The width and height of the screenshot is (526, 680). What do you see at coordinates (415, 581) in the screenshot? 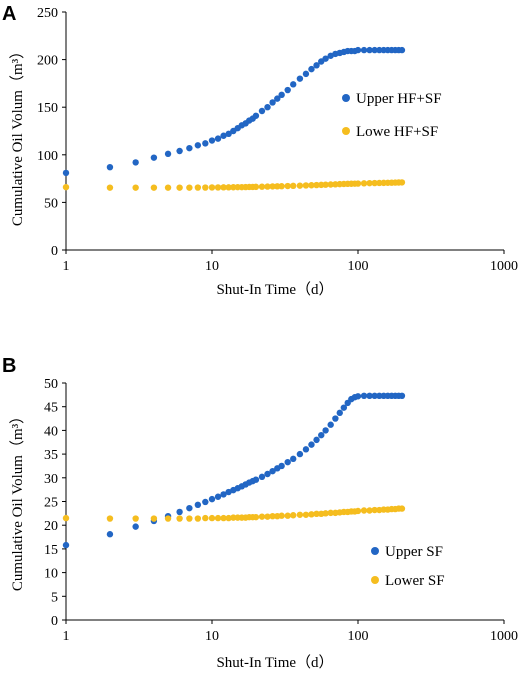
I see `legend-label-lower-sf: Lower SF` at bounding box center [415, 581].